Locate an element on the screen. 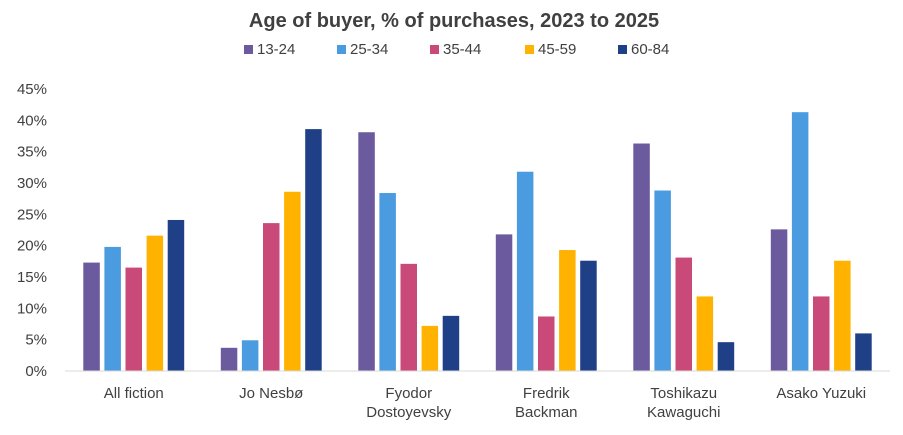  y-tick-label: 25% is located at coordinates (32, 214).